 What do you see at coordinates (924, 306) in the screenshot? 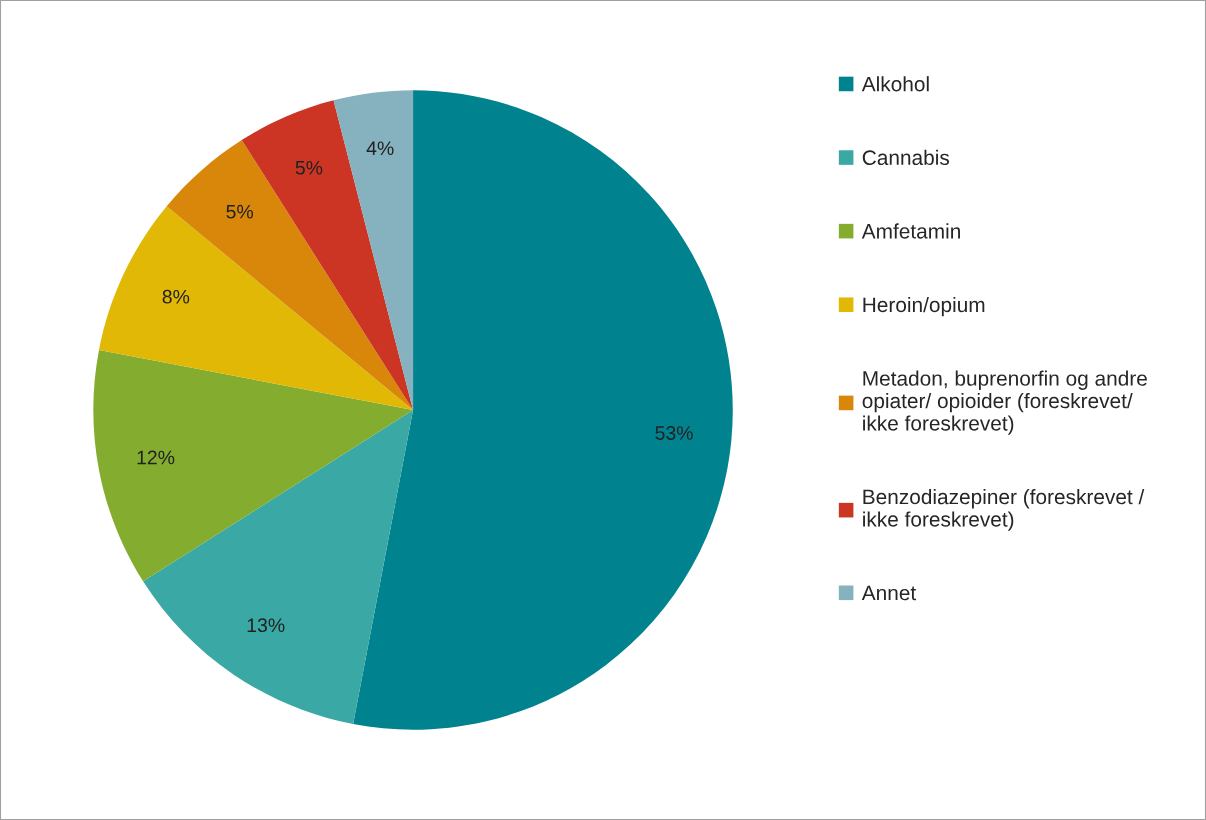
I see `legend-label: Heroin/opium` at bounding box center [924, 306].